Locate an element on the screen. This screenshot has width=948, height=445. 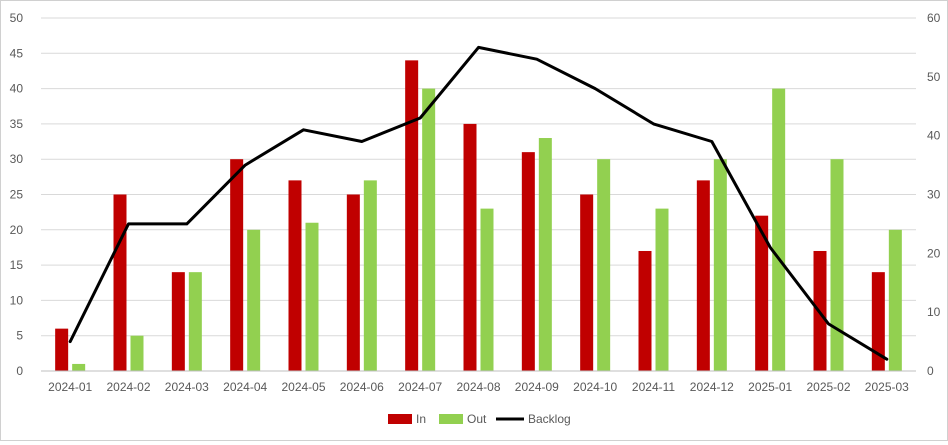
y-left-tick-label: 40 is located at coordinates (17, 89).